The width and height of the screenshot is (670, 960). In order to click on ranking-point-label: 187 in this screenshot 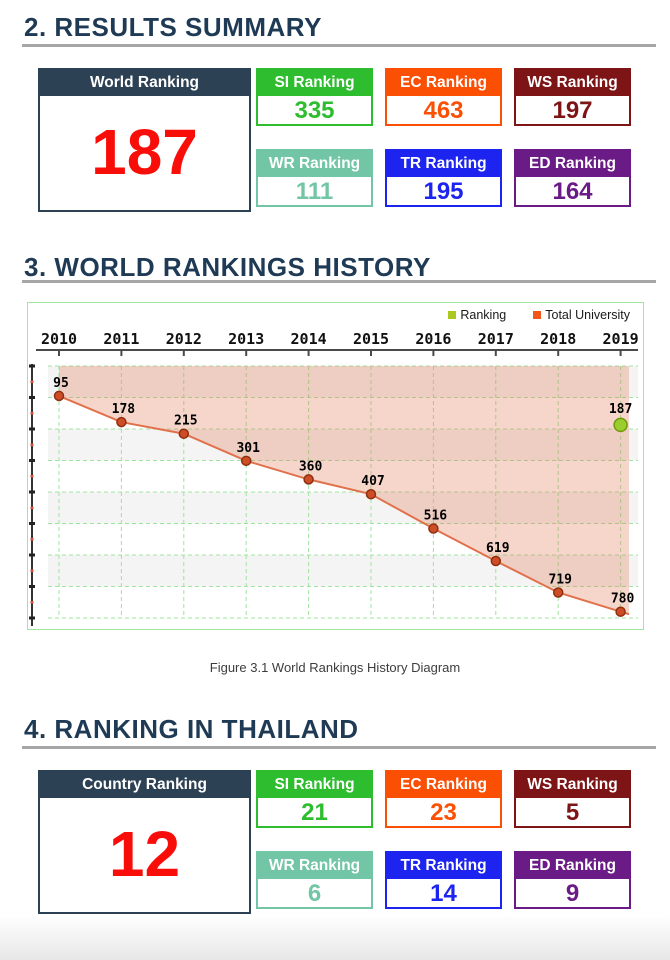, I will do `click(620, 409)`.